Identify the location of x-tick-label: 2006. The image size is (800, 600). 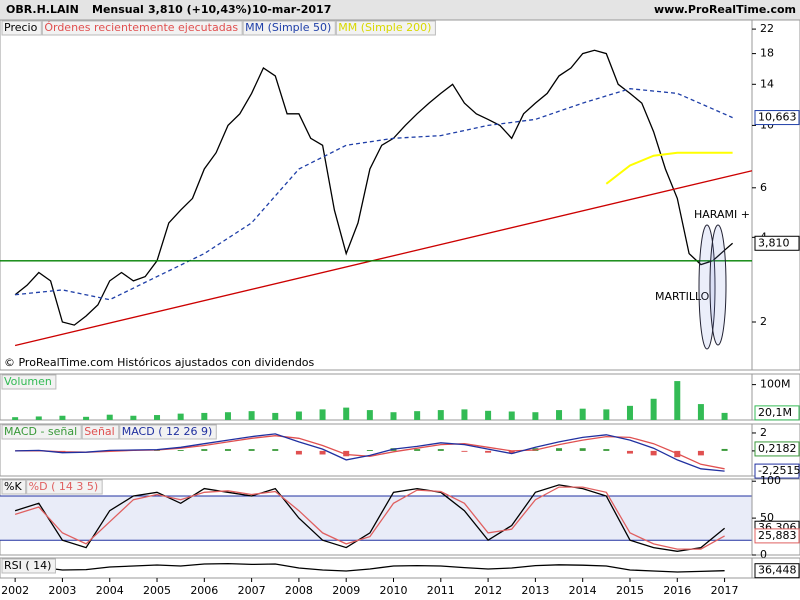
(204, 590).